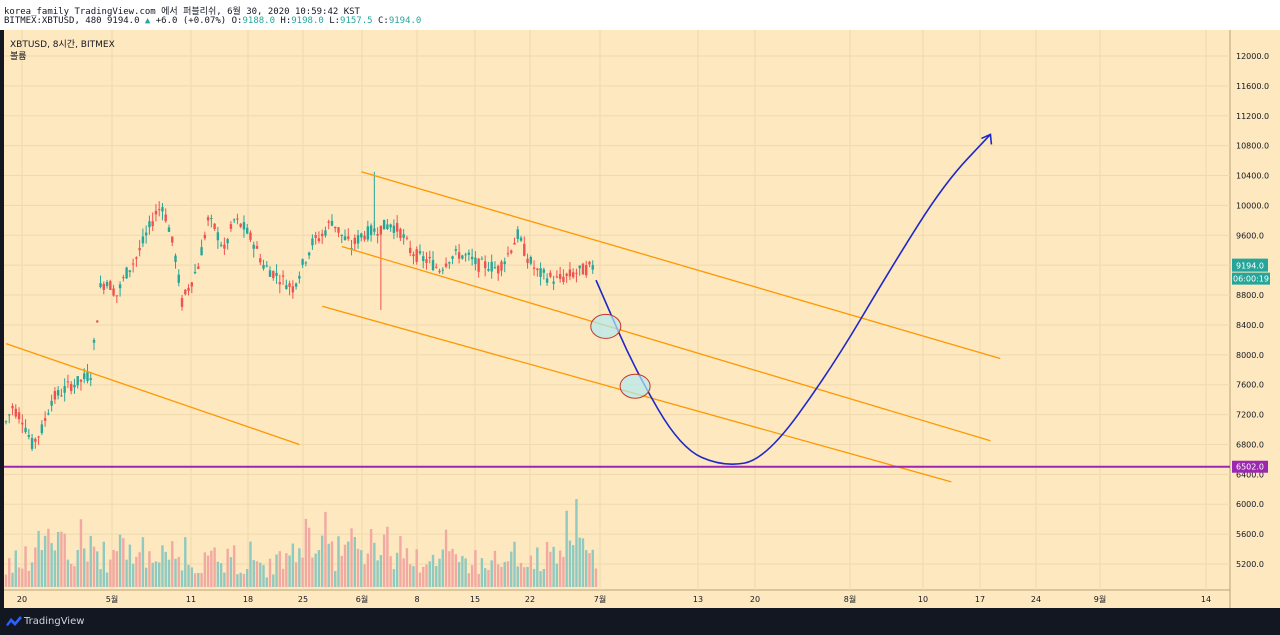 The width and height of the screenshot is (1280, 635). What do you see at coordinates (18, 56) in the screenshot?
I see `legend-volume: 볼륨` at bounding box center [18, 56].